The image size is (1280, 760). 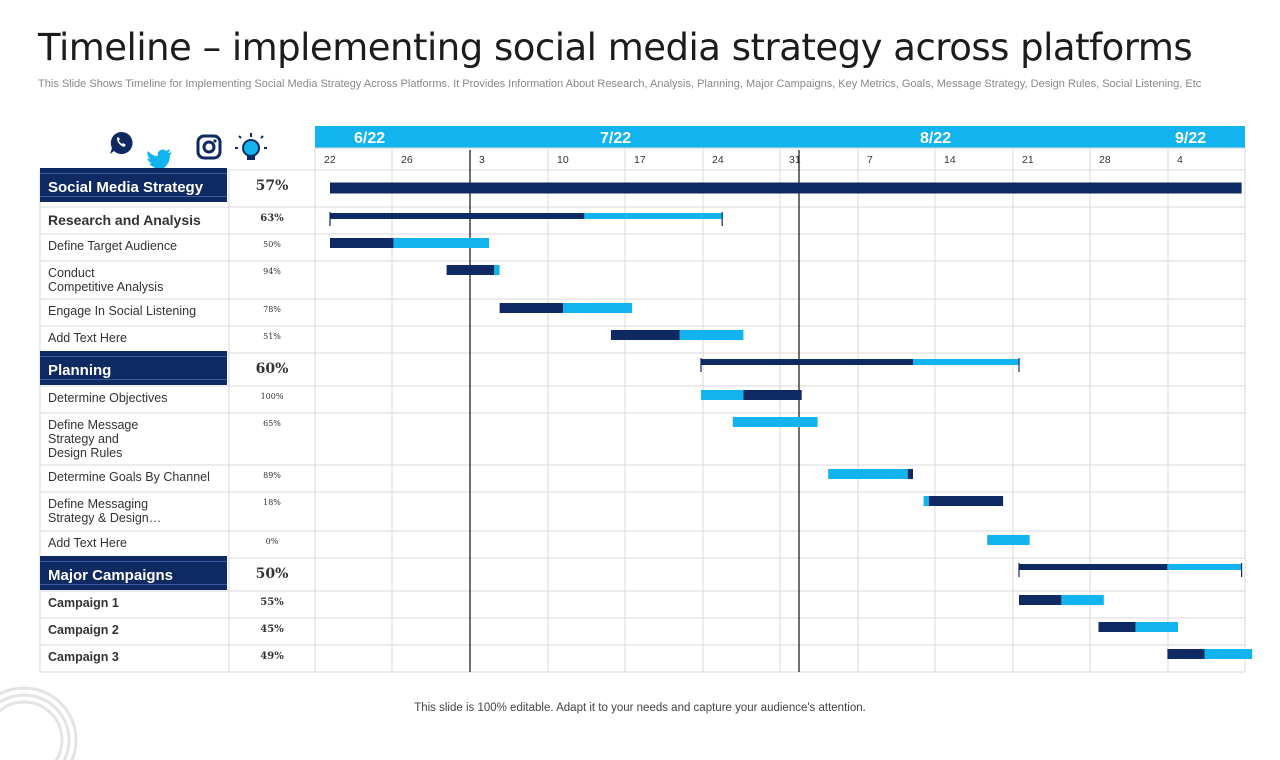 I want to click on completion-percent: 18%, so click(x=272, y=502).